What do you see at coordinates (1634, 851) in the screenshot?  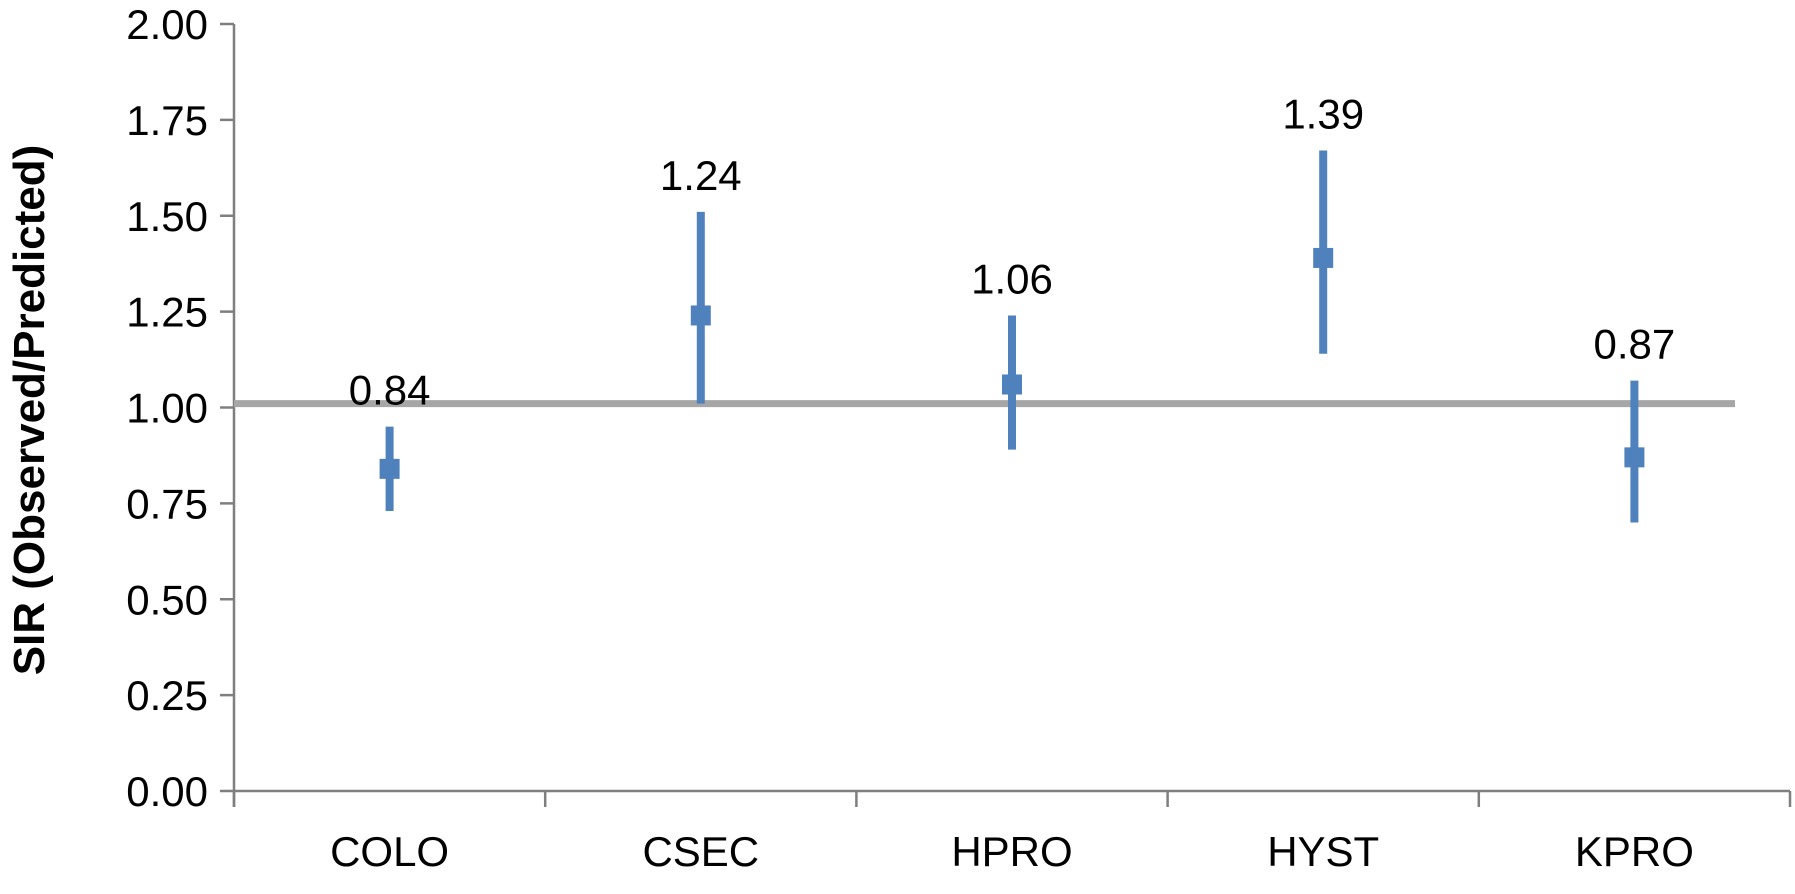 I see `x-tick-label: KPRO` at bounding box center [1634, 851].